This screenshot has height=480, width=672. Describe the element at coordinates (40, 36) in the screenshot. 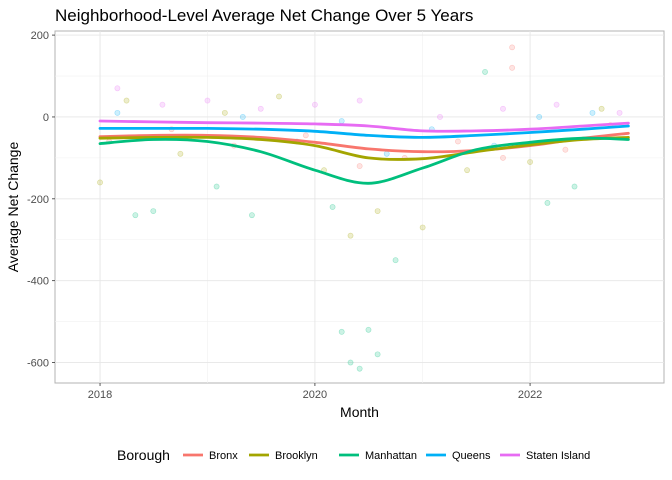

I see `y-tick-label: 200` at that location.